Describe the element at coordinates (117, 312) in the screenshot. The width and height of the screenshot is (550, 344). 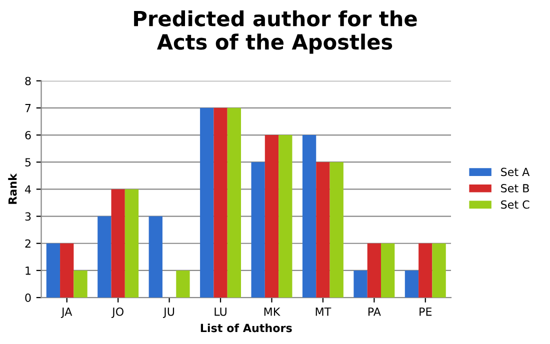
I see `x-tick-label: JO` at that location.